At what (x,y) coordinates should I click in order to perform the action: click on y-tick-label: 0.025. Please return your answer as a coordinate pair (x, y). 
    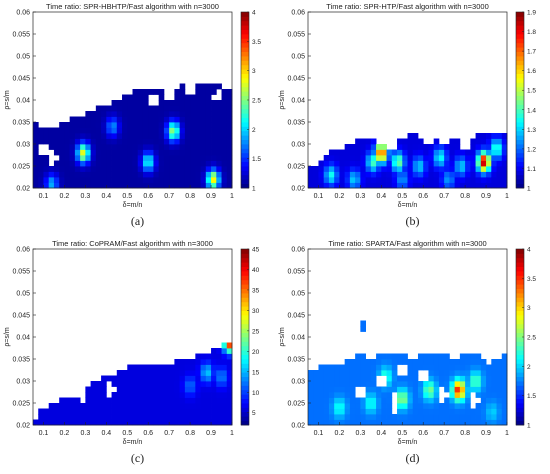
    Looking at the image, I should click on (296, 167).